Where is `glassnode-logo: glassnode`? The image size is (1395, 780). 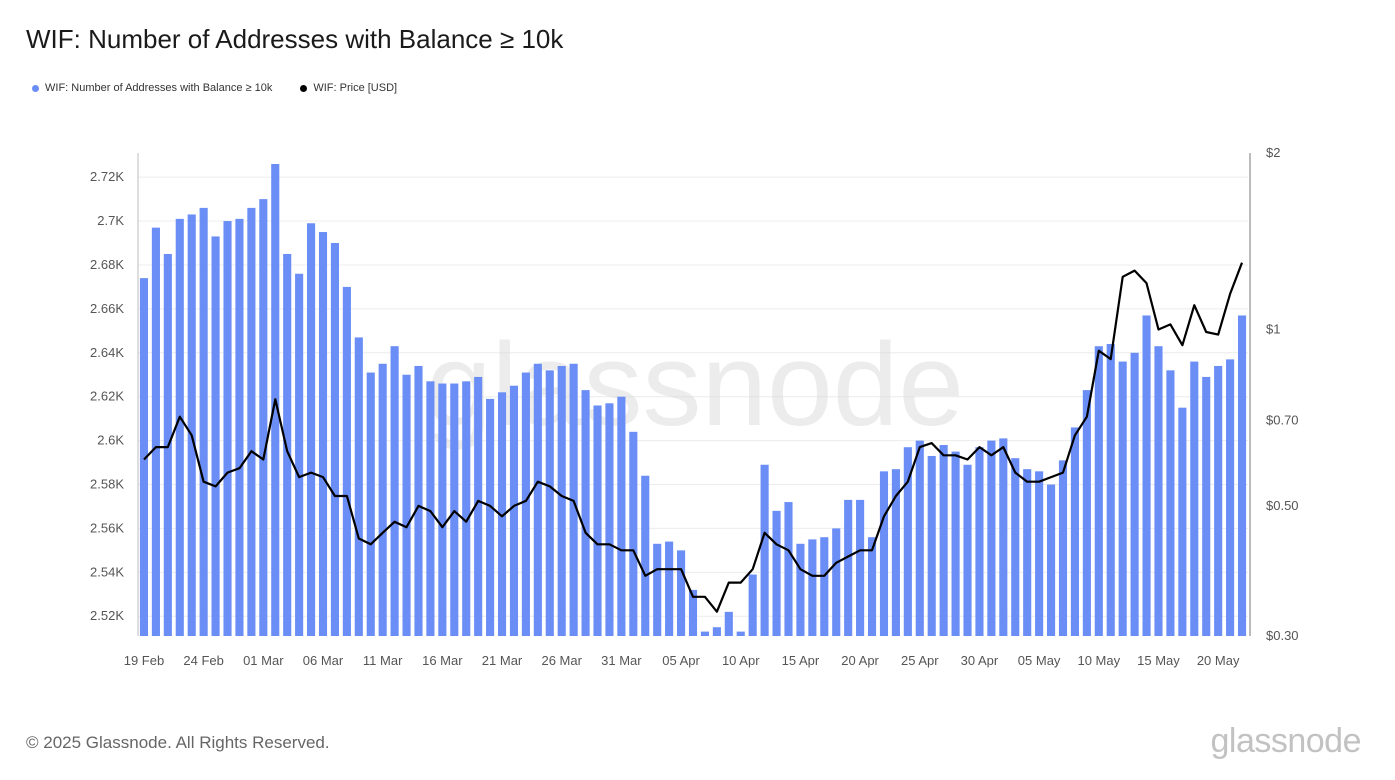 glassnode-logo: glassnode is located at coordinates (1285, 741).